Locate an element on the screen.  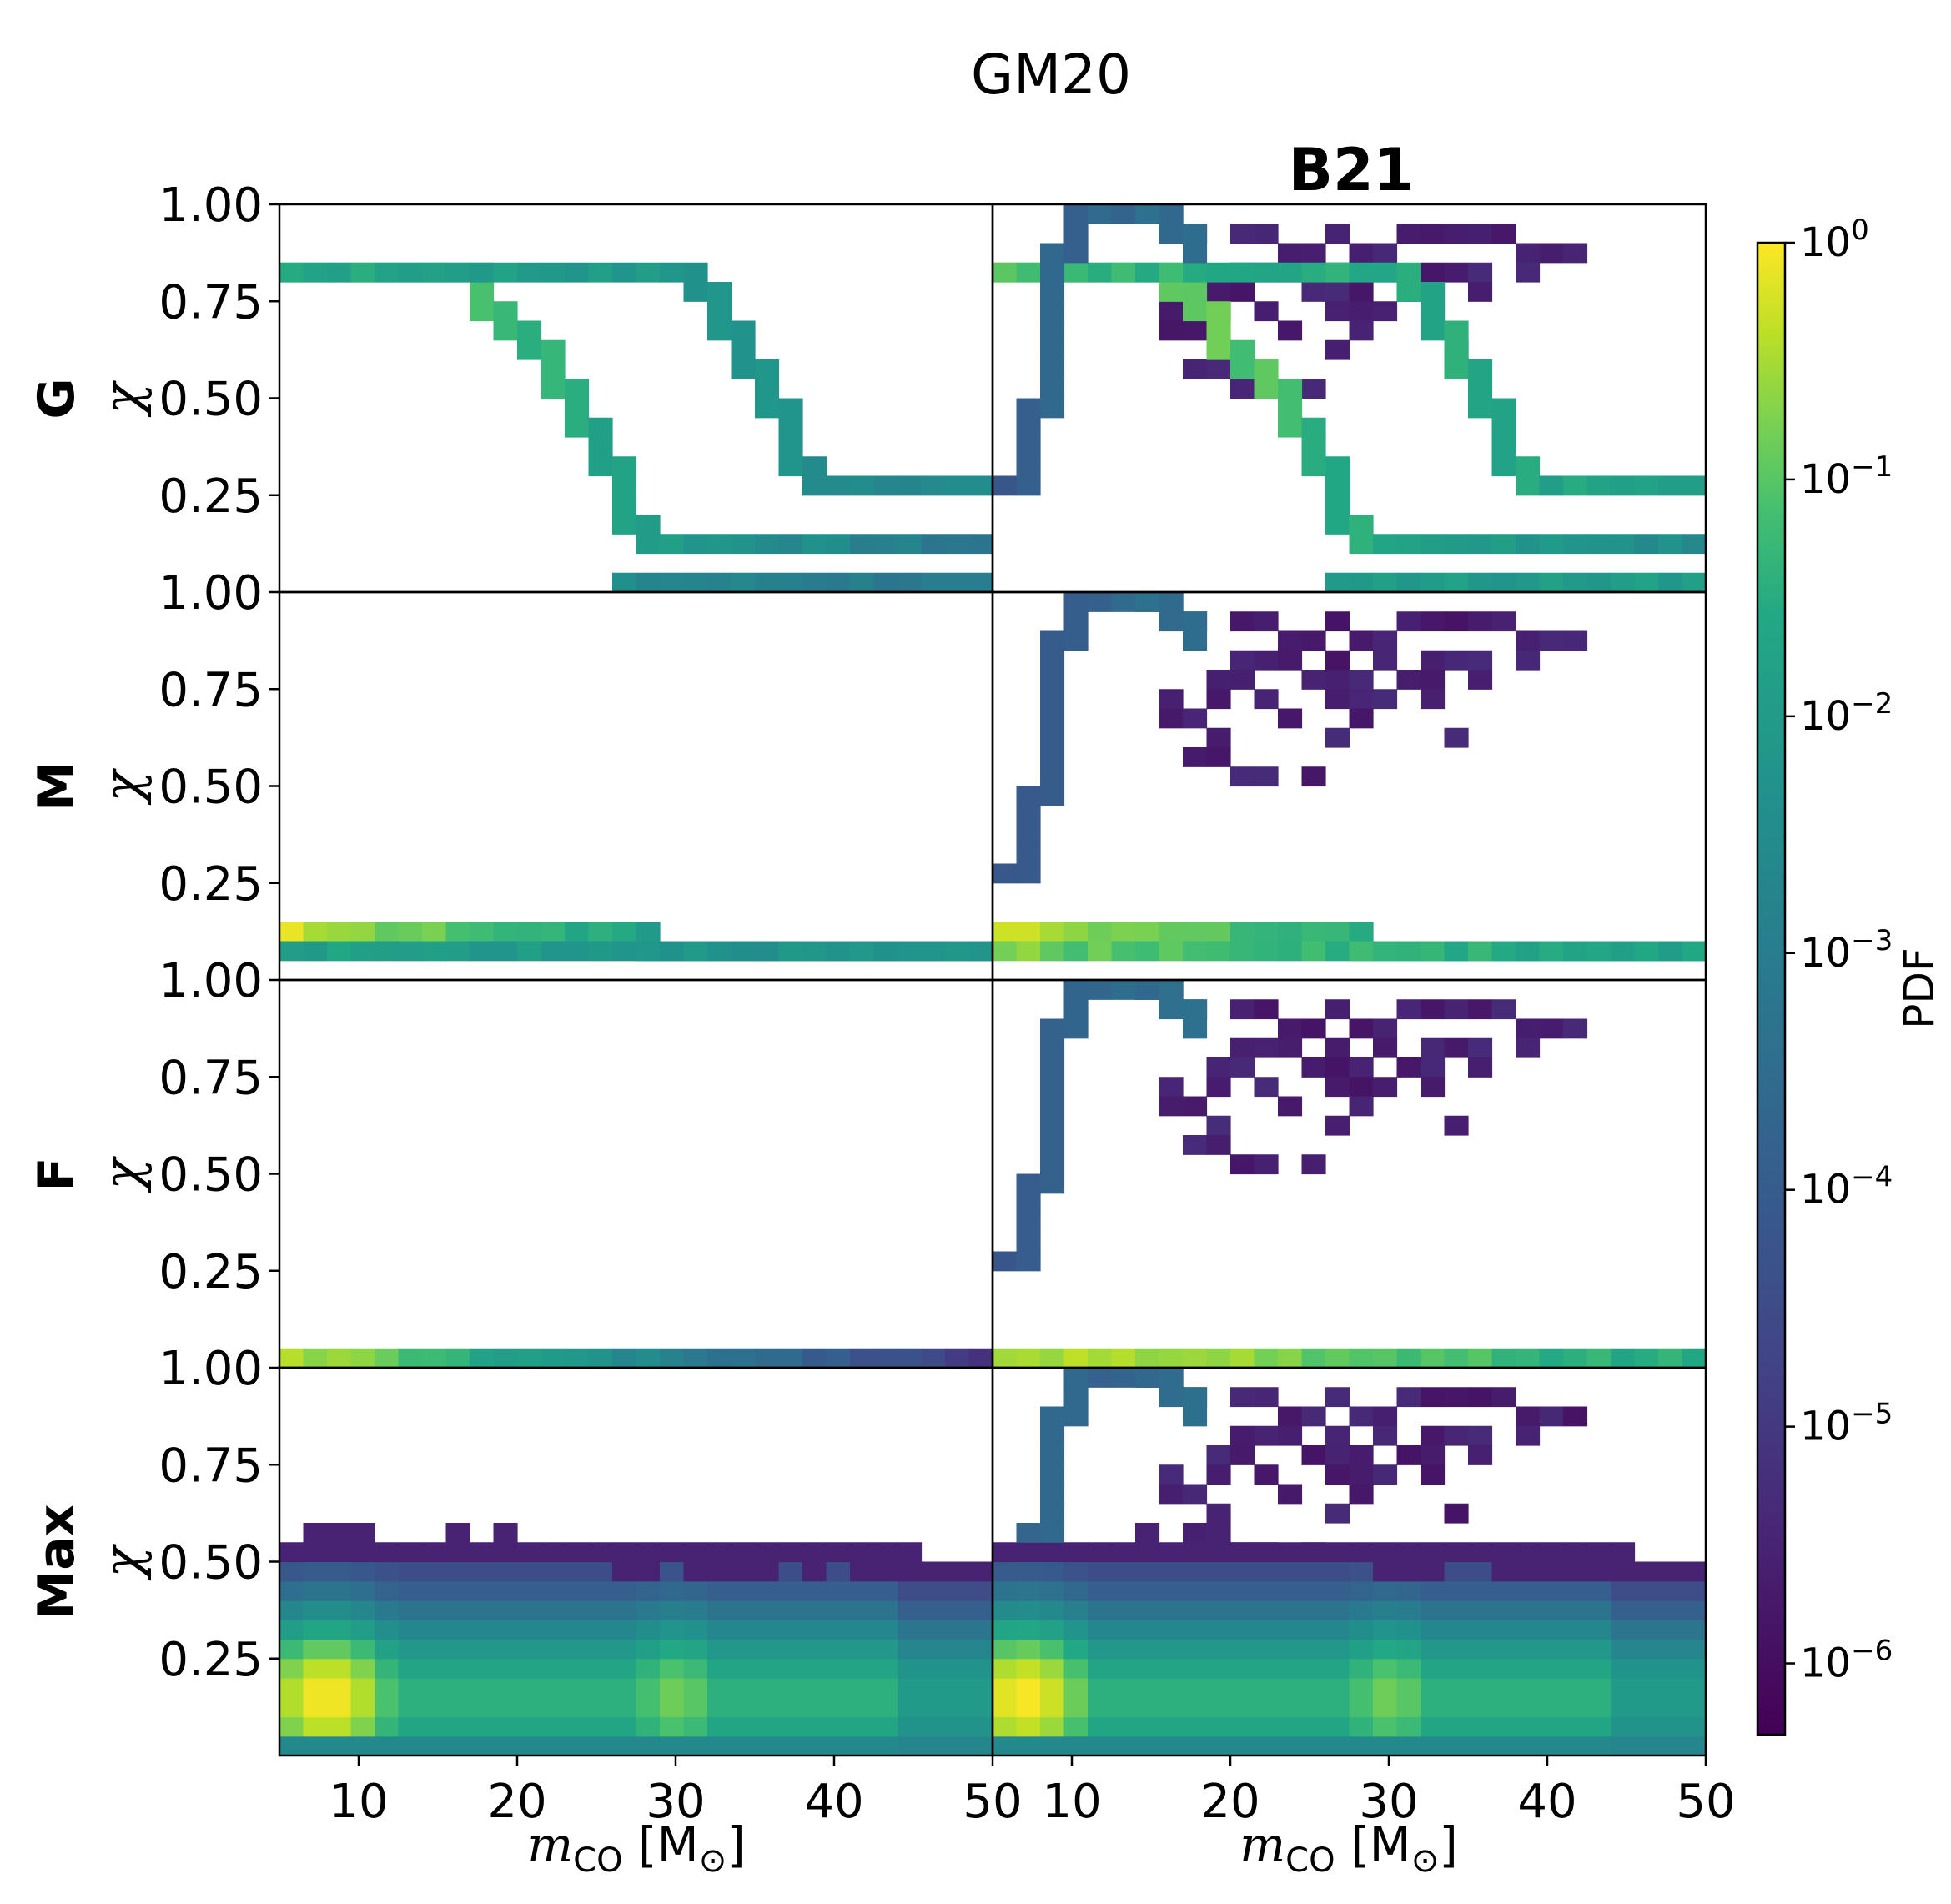
column-title-b21: B21 is located at coordinates (1352, 170).